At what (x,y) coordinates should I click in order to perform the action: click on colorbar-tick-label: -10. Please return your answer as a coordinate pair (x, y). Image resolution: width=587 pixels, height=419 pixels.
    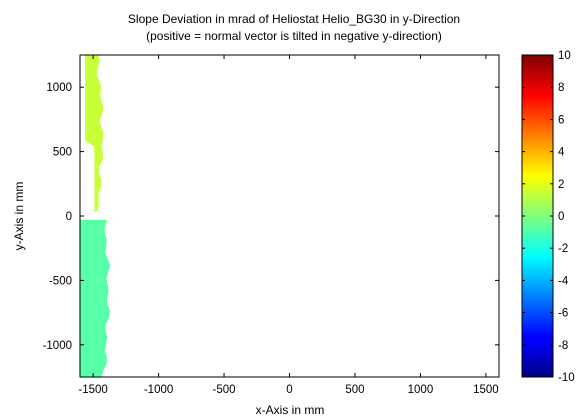
    Looking at the image, I should click on (566, 378).